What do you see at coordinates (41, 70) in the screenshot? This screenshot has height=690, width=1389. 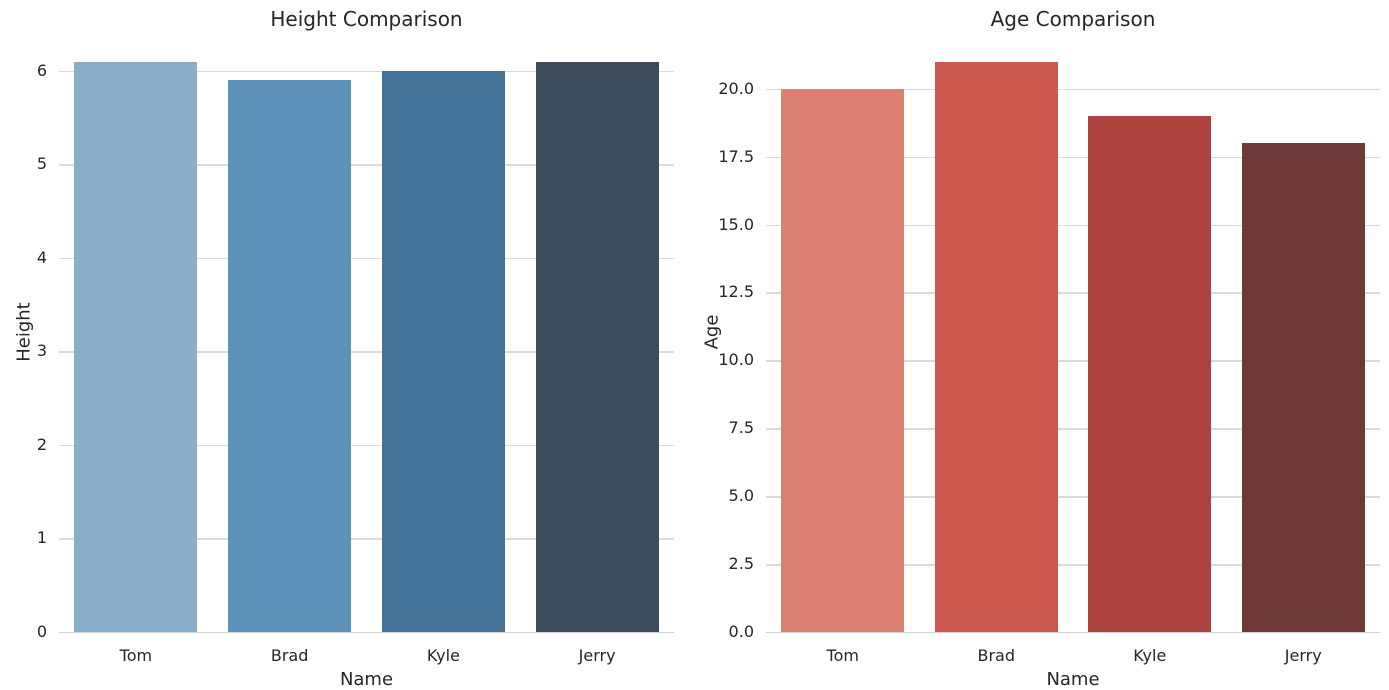 I see `y-tick-label: 6` at bounding box center [41, 70].